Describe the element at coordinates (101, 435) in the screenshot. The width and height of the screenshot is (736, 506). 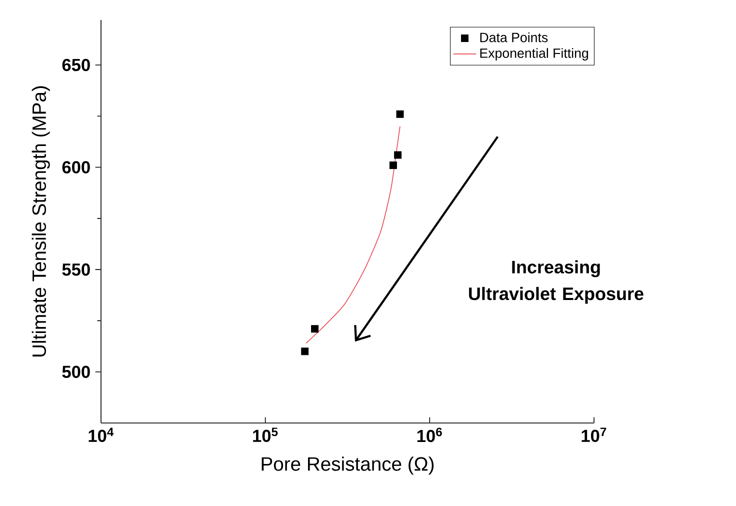
I see `x-tick-label: 10$^{4}$` at that location.